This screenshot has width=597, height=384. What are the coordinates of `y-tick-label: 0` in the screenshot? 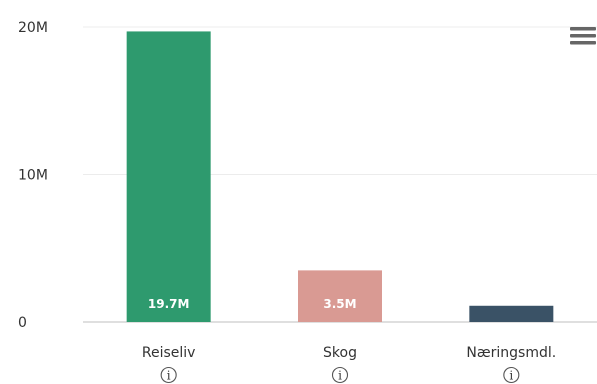 It's located at (22, 323).